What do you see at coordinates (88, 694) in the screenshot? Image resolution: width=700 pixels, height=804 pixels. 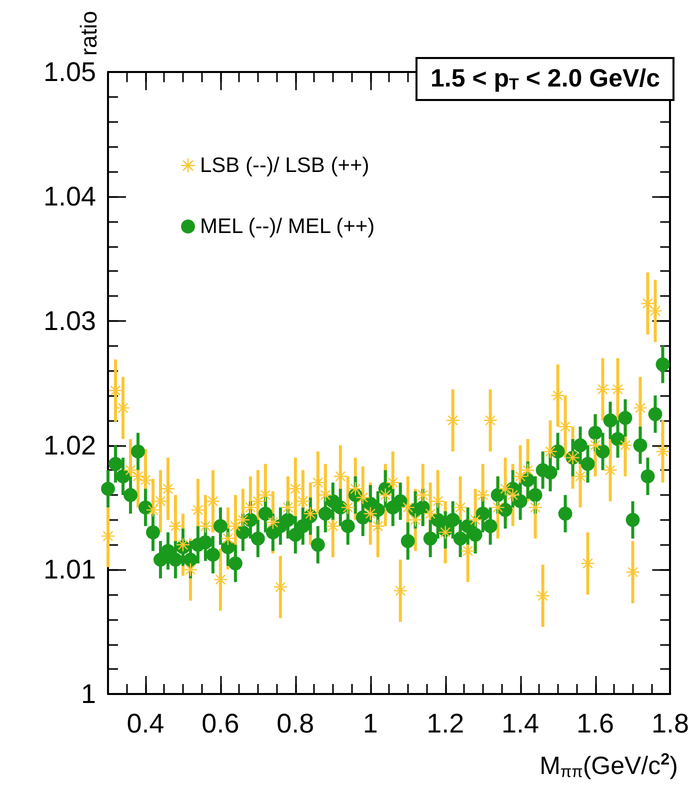 I see `y-tick-label: 1` at bounding box center [88, 694].